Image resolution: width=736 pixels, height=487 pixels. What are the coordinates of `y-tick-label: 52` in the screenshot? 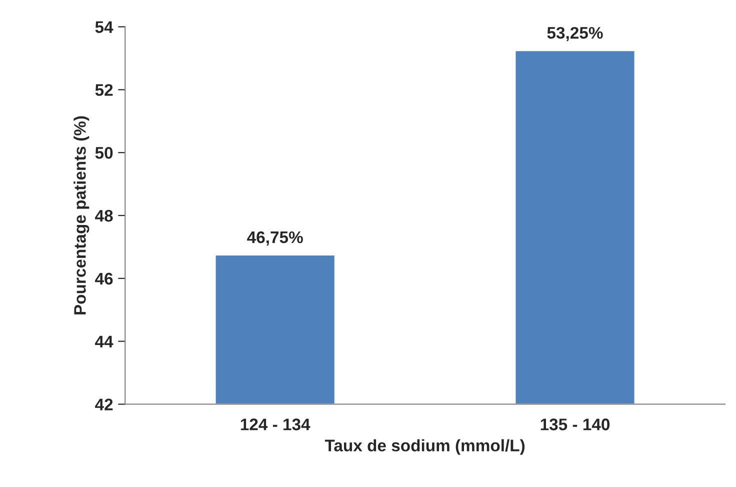 It's located at (104, 90).